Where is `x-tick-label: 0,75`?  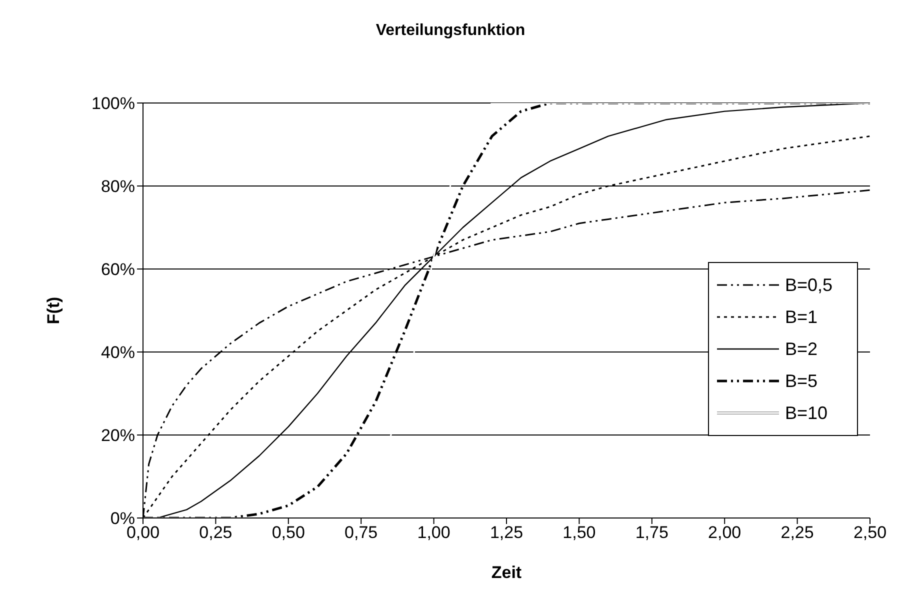 x-tick-label: 0,75 is located at coordinates (361, 532).